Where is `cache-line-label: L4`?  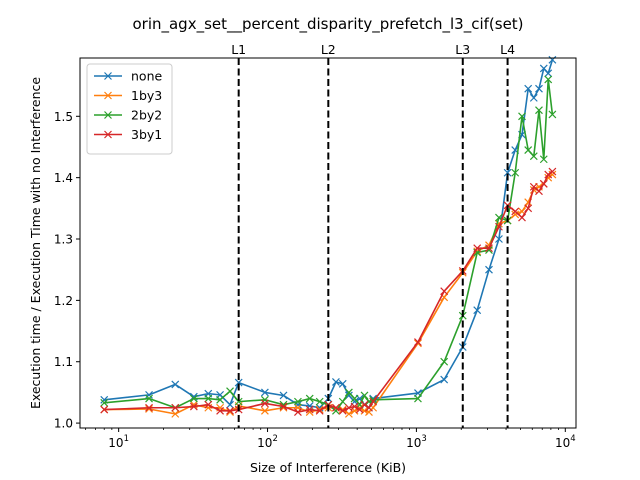 cache-line-label: L4 is located at coordinates (507, 49).